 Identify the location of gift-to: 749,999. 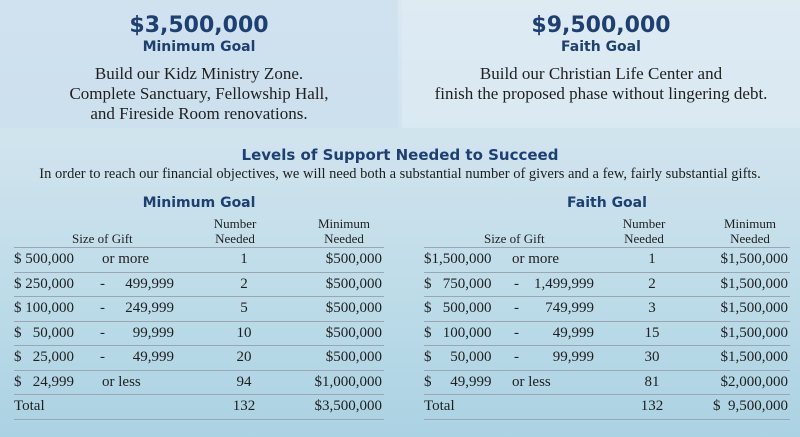
(569, 308).